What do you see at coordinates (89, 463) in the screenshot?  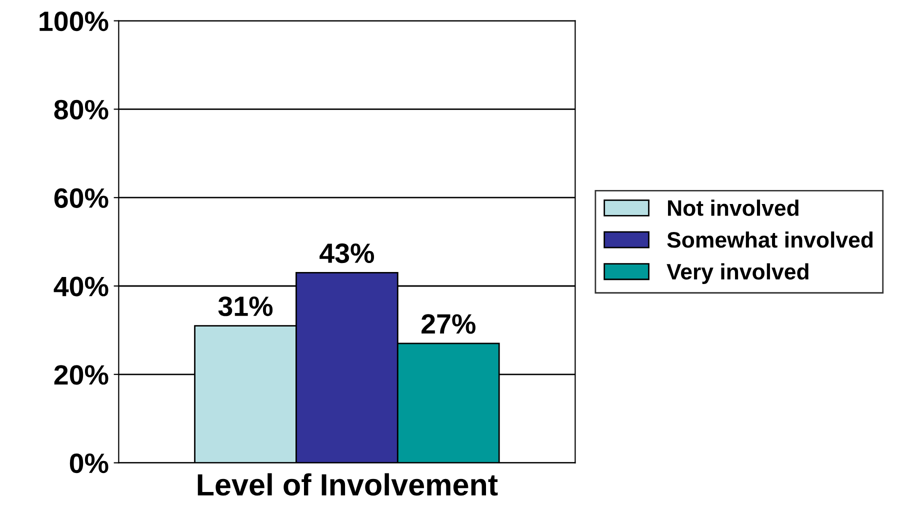 I see `y-tick-label: 0%` at bounding box center [89, 463].